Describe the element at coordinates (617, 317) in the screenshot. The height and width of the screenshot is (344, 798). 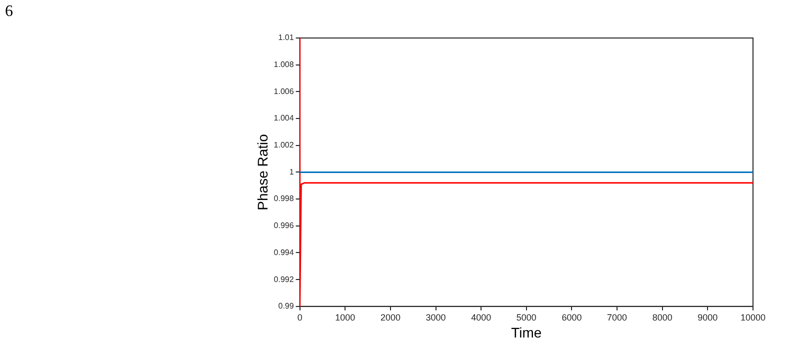
I see `x-tick-label: 7000` at that location.